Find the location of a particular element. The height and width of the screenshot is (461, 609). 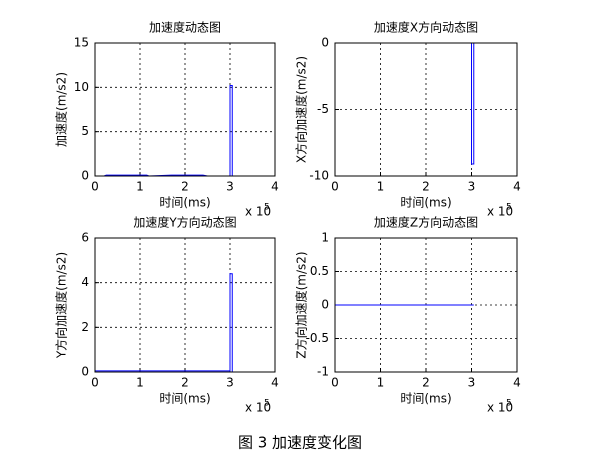

caption: 图 3 加速度变化图 is located at coordinates (300, 443).